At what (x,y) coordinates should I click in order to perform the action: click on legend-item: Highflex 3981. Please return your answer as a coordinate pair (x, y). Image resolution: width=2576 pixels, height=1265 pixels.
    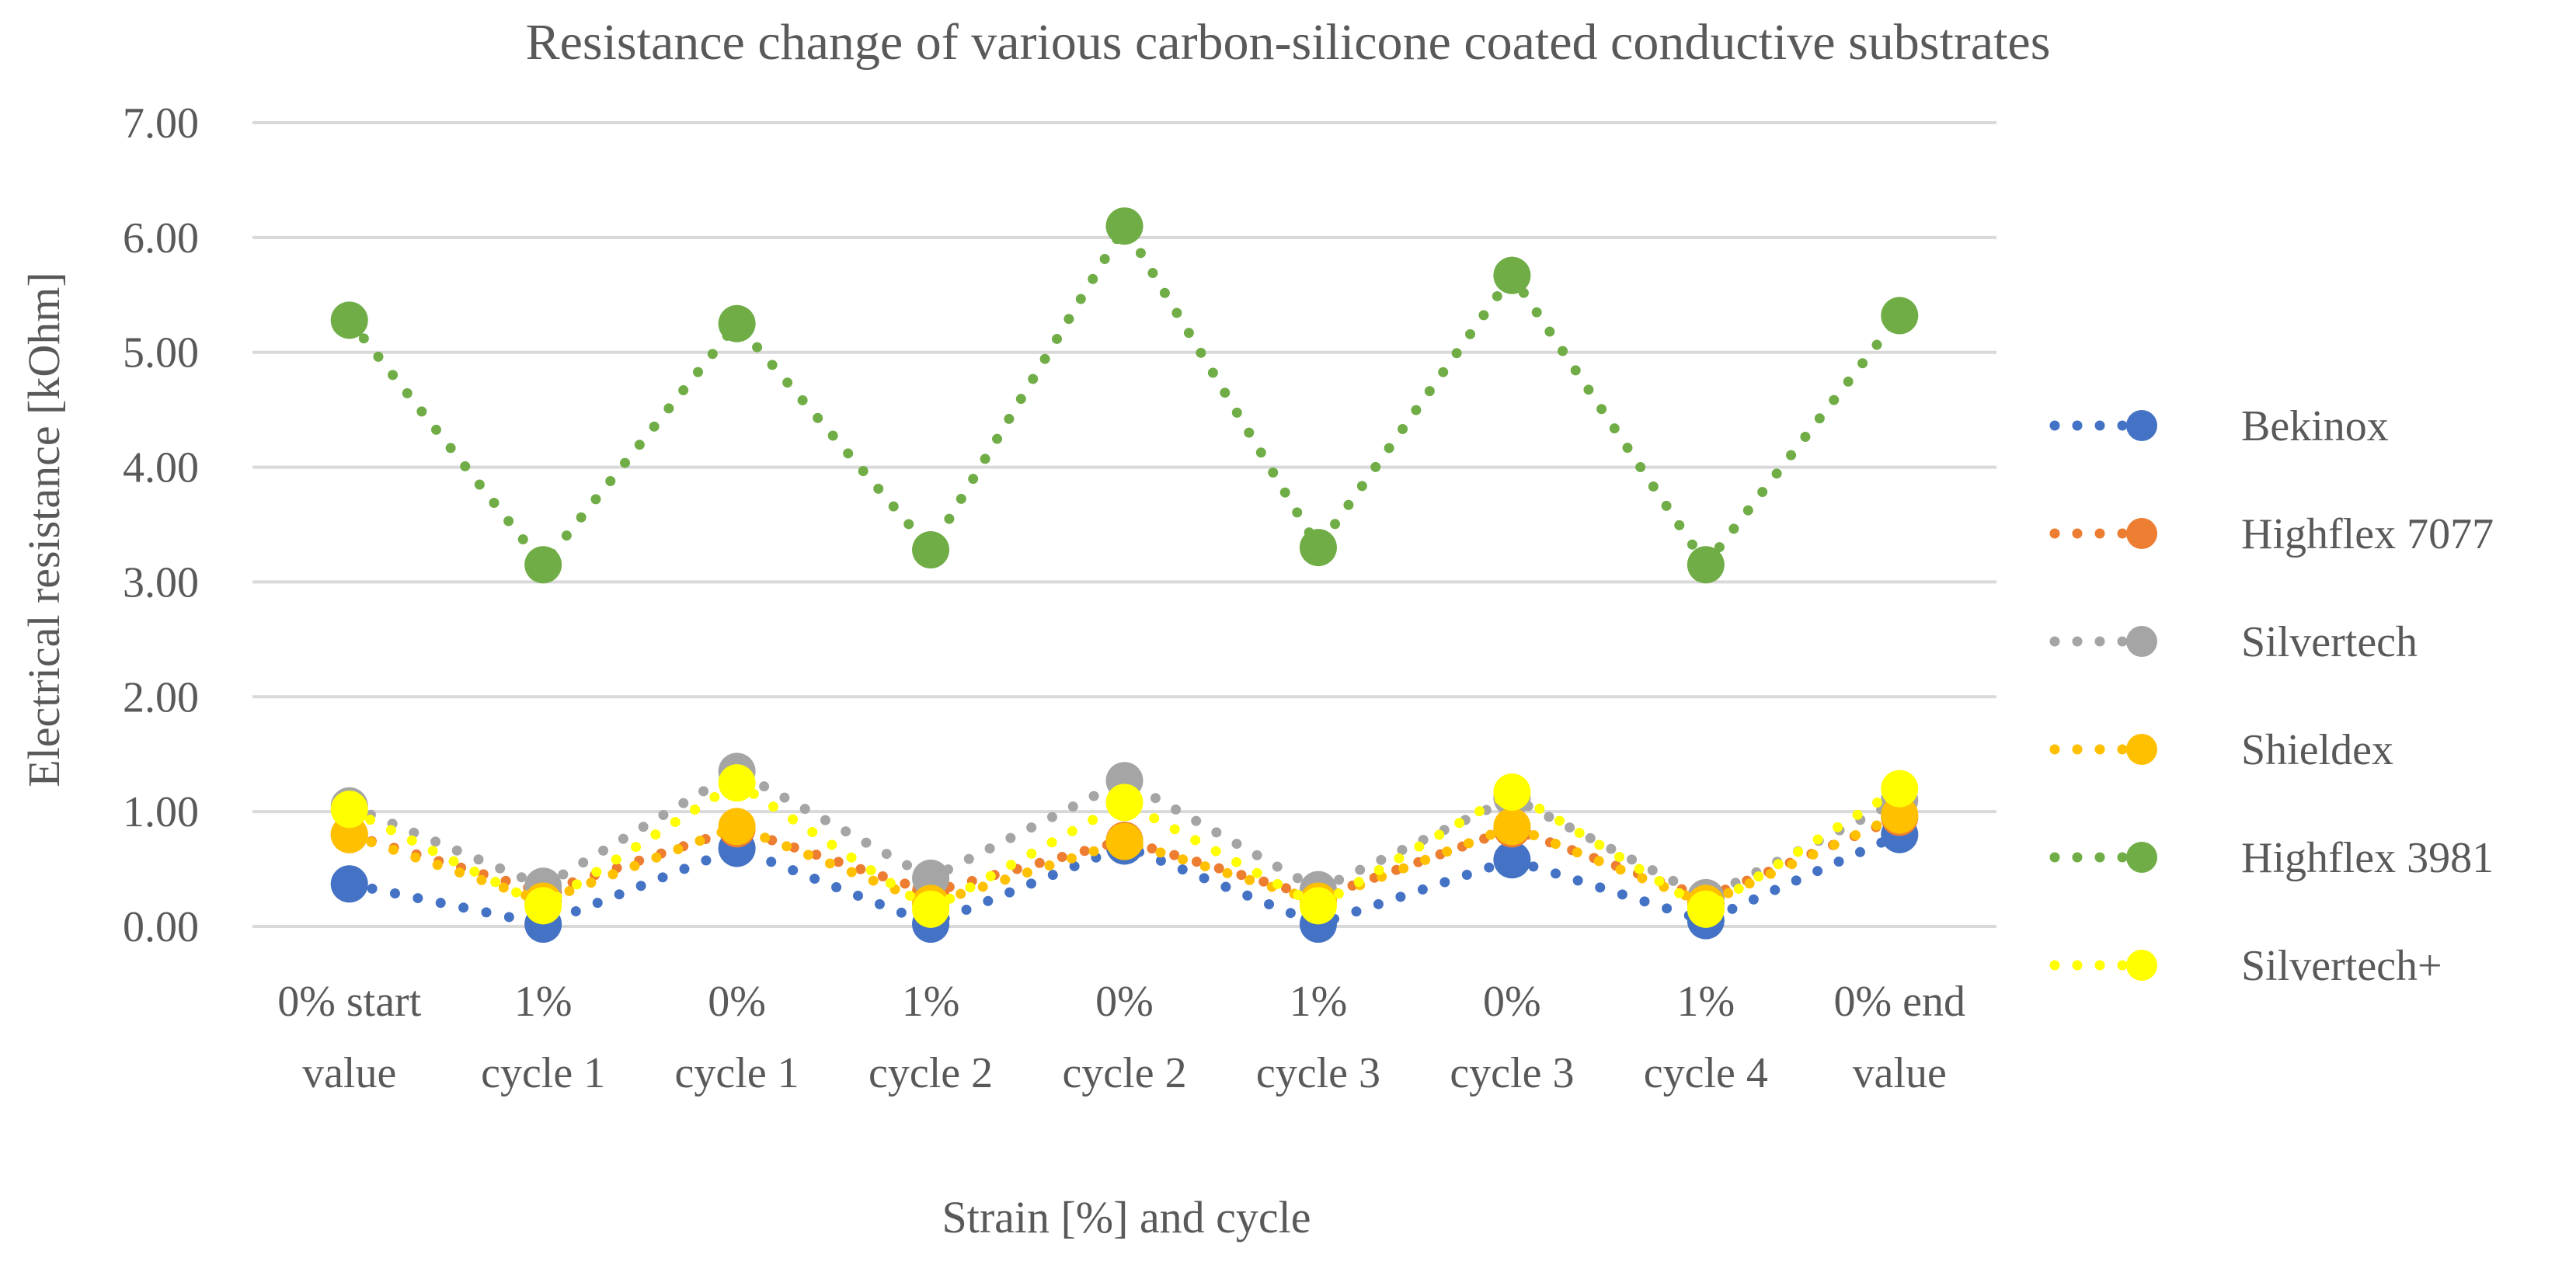
    Looking at the image, I should click on (2271, 858).